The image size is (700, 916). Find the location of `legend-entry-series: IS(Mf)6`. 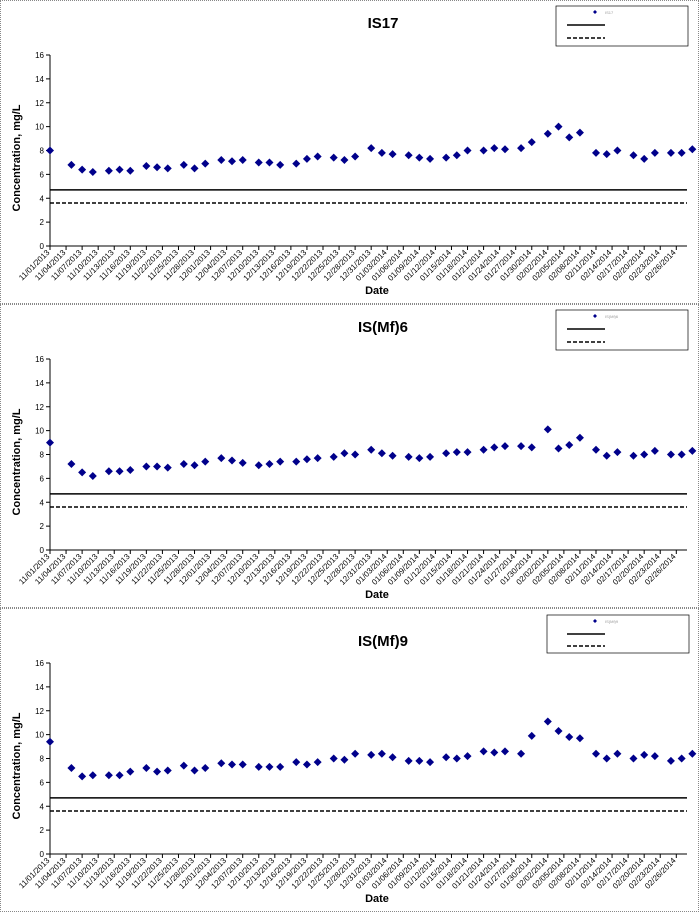

legend-entry-series: IS(Mf)6 is located at coordinates (612, 316).